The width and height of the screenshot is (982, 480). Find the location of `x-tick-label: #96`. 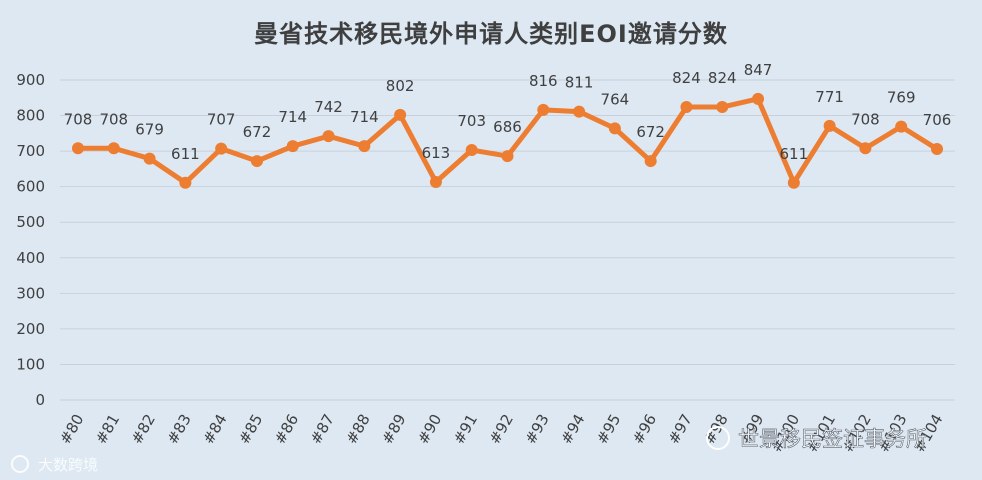

x-tick-label: #96 is located at coordinates (644, 429).